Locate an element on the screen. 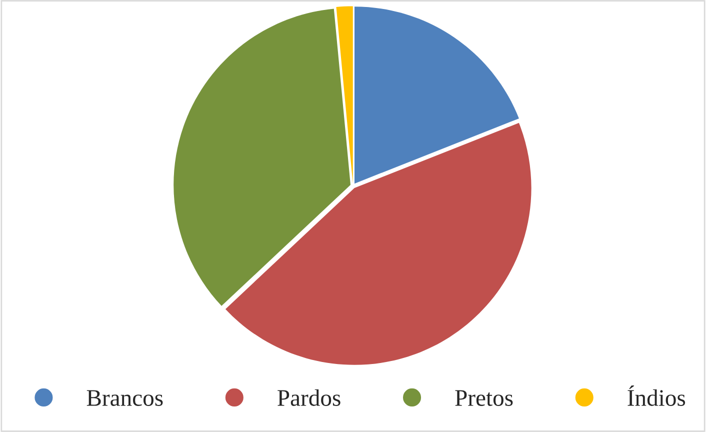 Image resolution: width=706 pixels, height=432 pixels. legend-label: Pretos is located at coordinates (484, 398).